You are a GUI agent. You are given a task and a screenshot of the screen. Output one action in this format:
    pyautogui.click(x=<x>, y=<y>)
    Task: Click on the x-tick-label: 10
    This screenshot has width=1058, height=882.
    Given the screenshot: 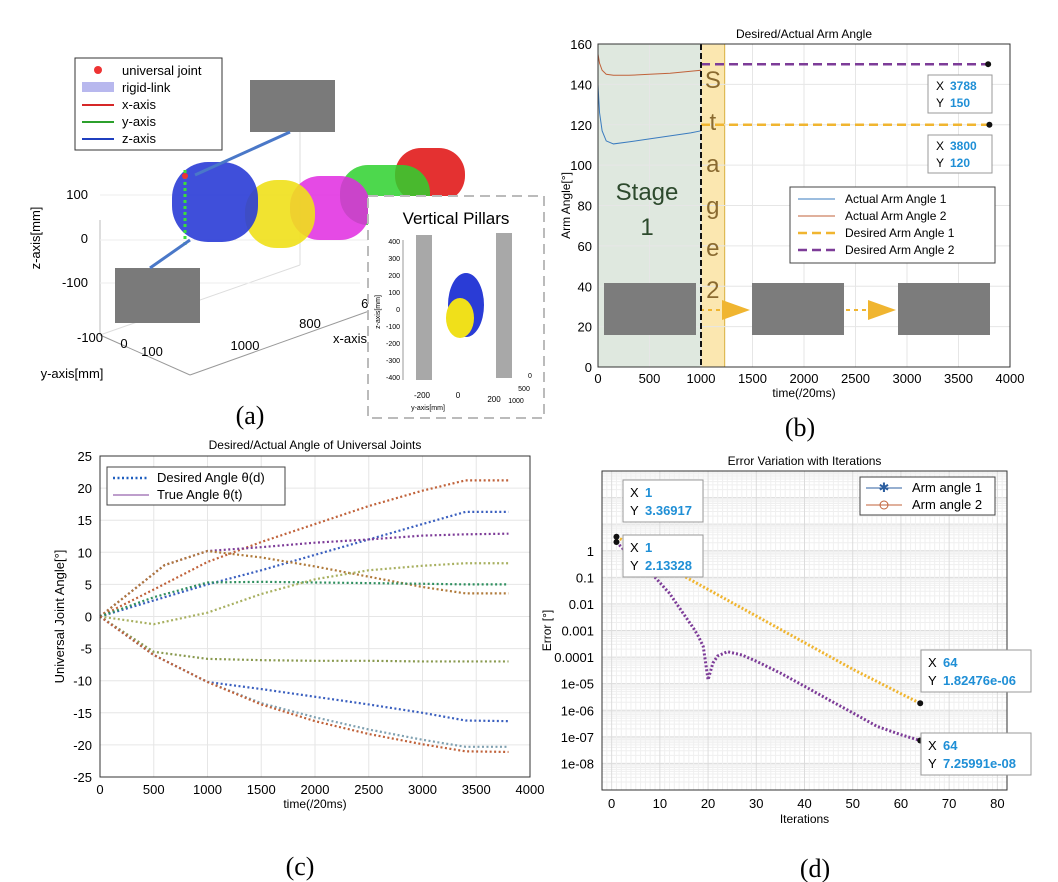 What is the action you would take?
    pyautogui.click(x=660, y=803)
    